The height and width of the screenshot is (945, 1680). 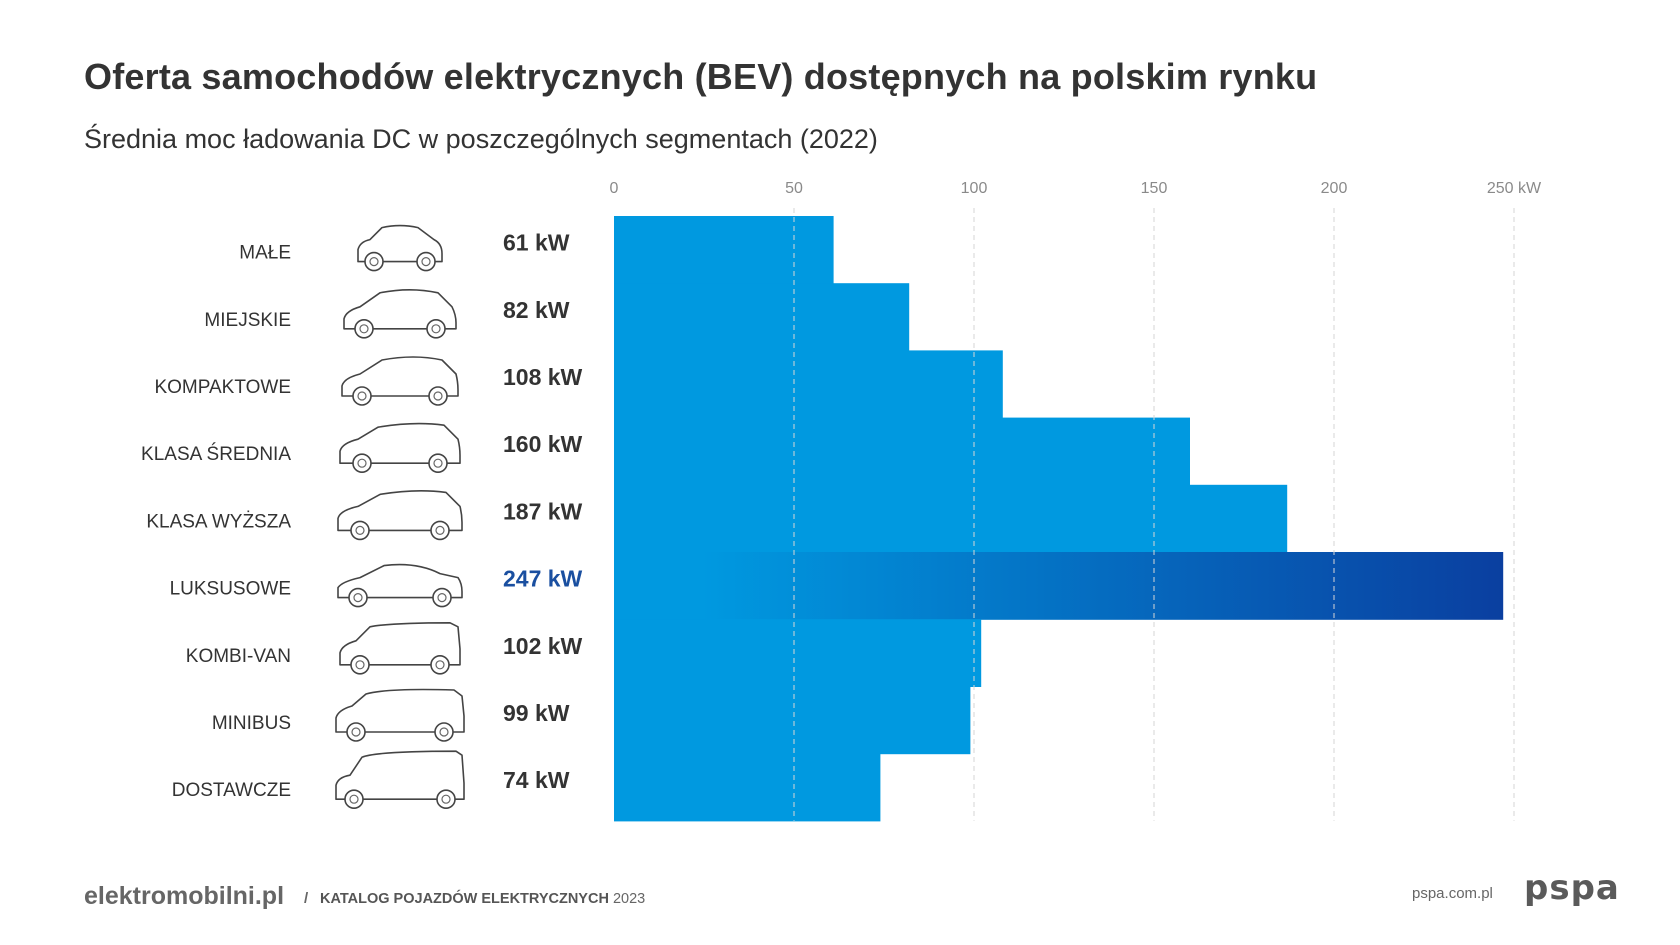 I want to click on mid-suv-icon, so click(x=400, y=448).